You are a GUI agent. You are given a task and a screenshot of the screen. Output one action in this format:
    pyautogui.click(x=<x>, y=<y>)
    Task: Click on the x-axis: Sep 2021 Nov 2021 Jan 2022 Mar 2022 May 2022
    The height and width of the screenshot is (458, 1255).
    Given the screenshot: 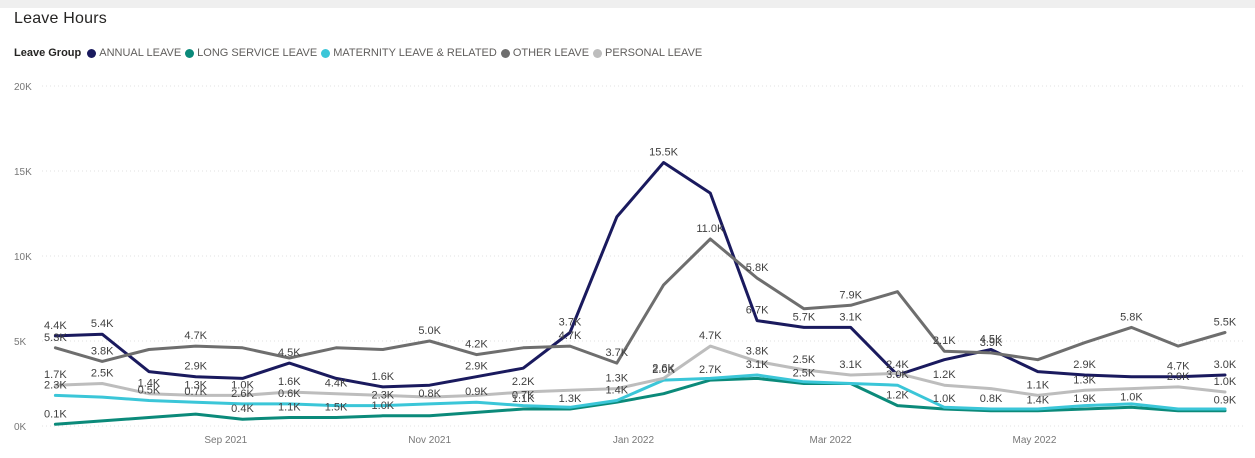 What is the action you would take?
    pyautogui.click(x=630, y=440)
    